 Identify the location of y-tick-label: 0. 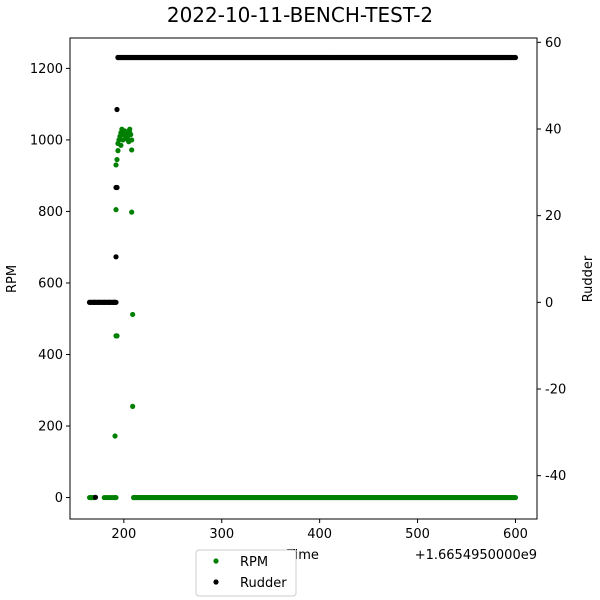
(59, 498).